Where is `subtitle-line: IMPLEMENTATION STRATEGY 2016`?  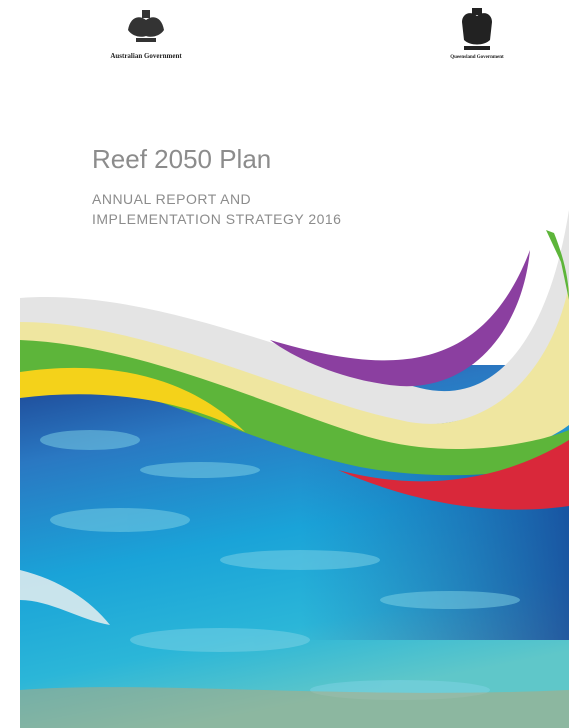 subtitle-line: IMPLEMENTATION STRATEGY 2016 is located at coordinates (216, 219).